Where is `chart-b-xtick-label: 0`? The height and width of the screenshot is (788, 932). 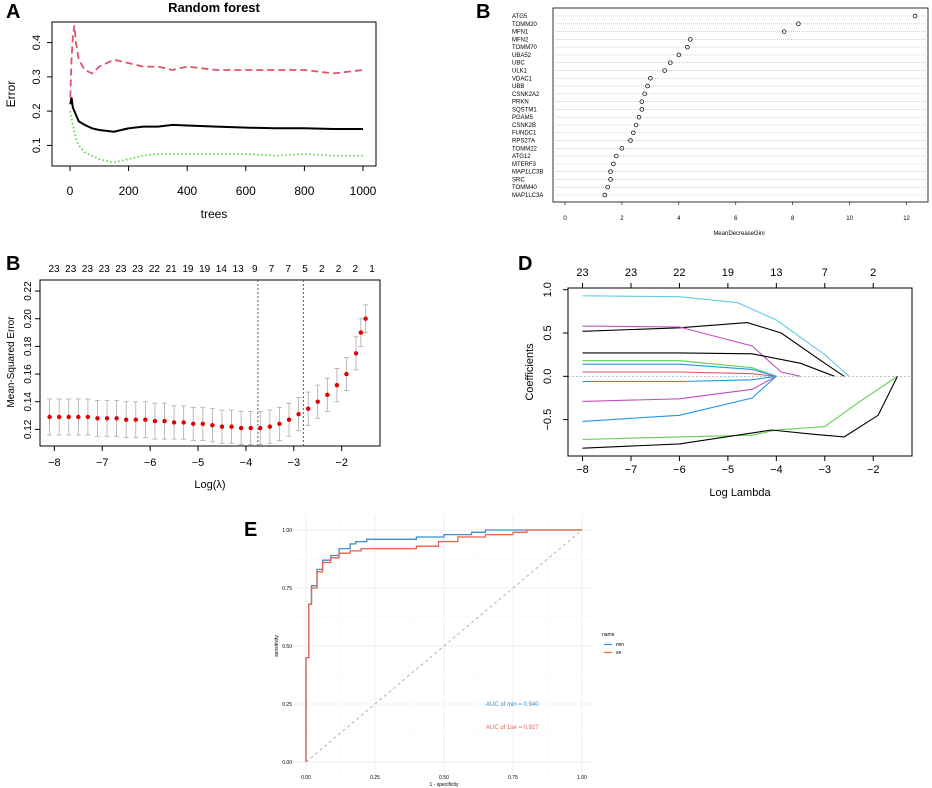 chart-b-xtick-label: 0 is located at coordinates (565, 219).